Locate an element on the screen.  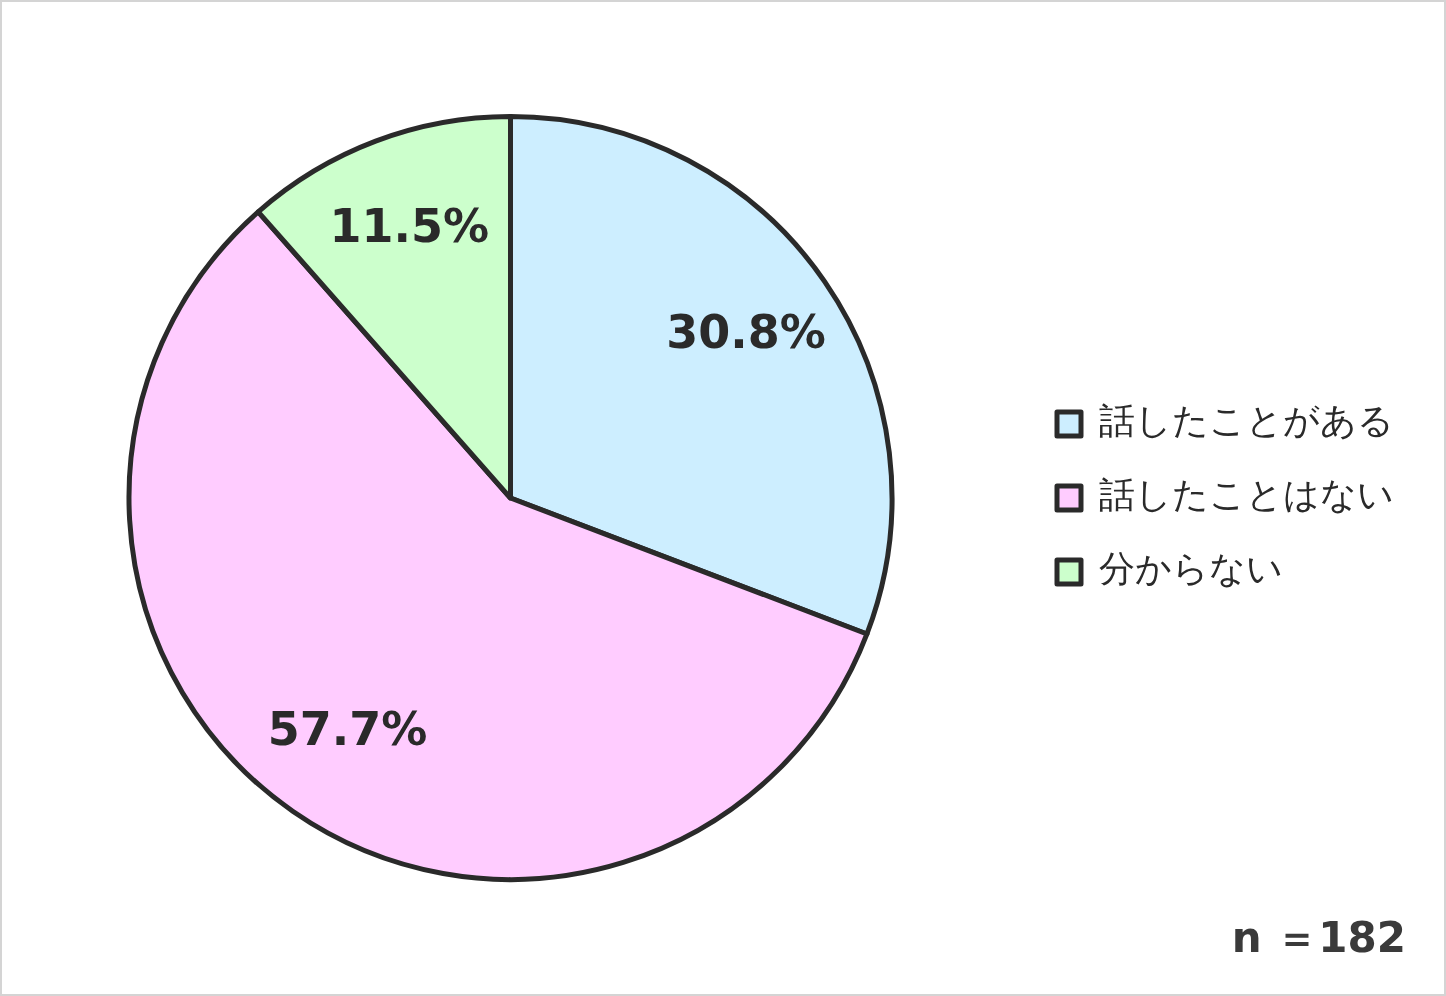
data-label: 30.8% is located at coordinates (746, 331).